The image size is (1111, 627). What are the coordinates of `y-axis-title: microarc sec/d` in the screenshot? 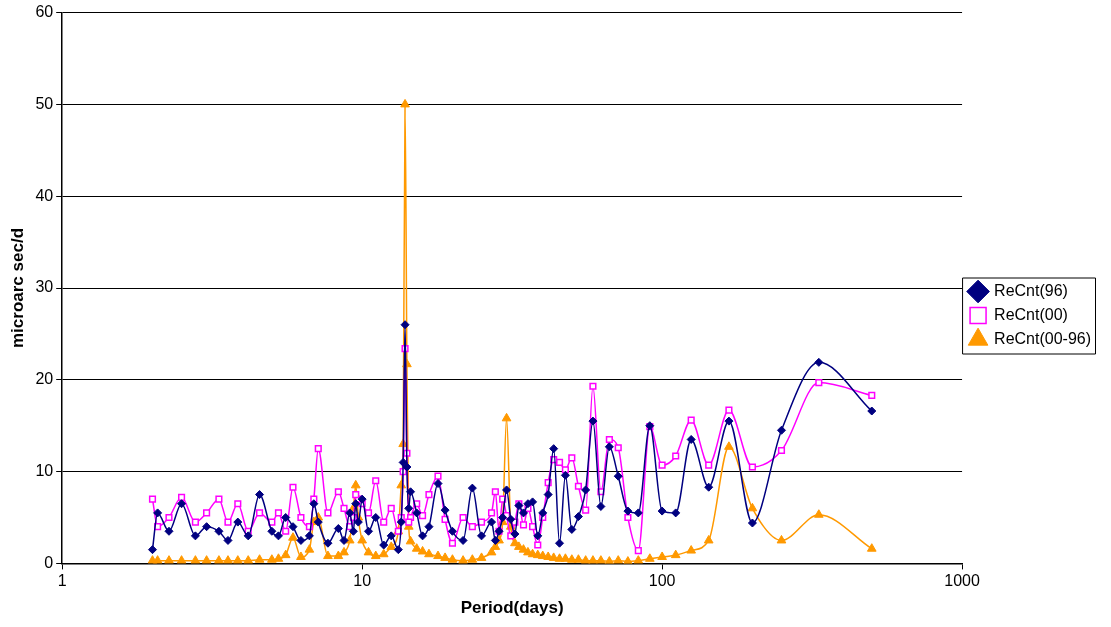 It's located at (17, 288).